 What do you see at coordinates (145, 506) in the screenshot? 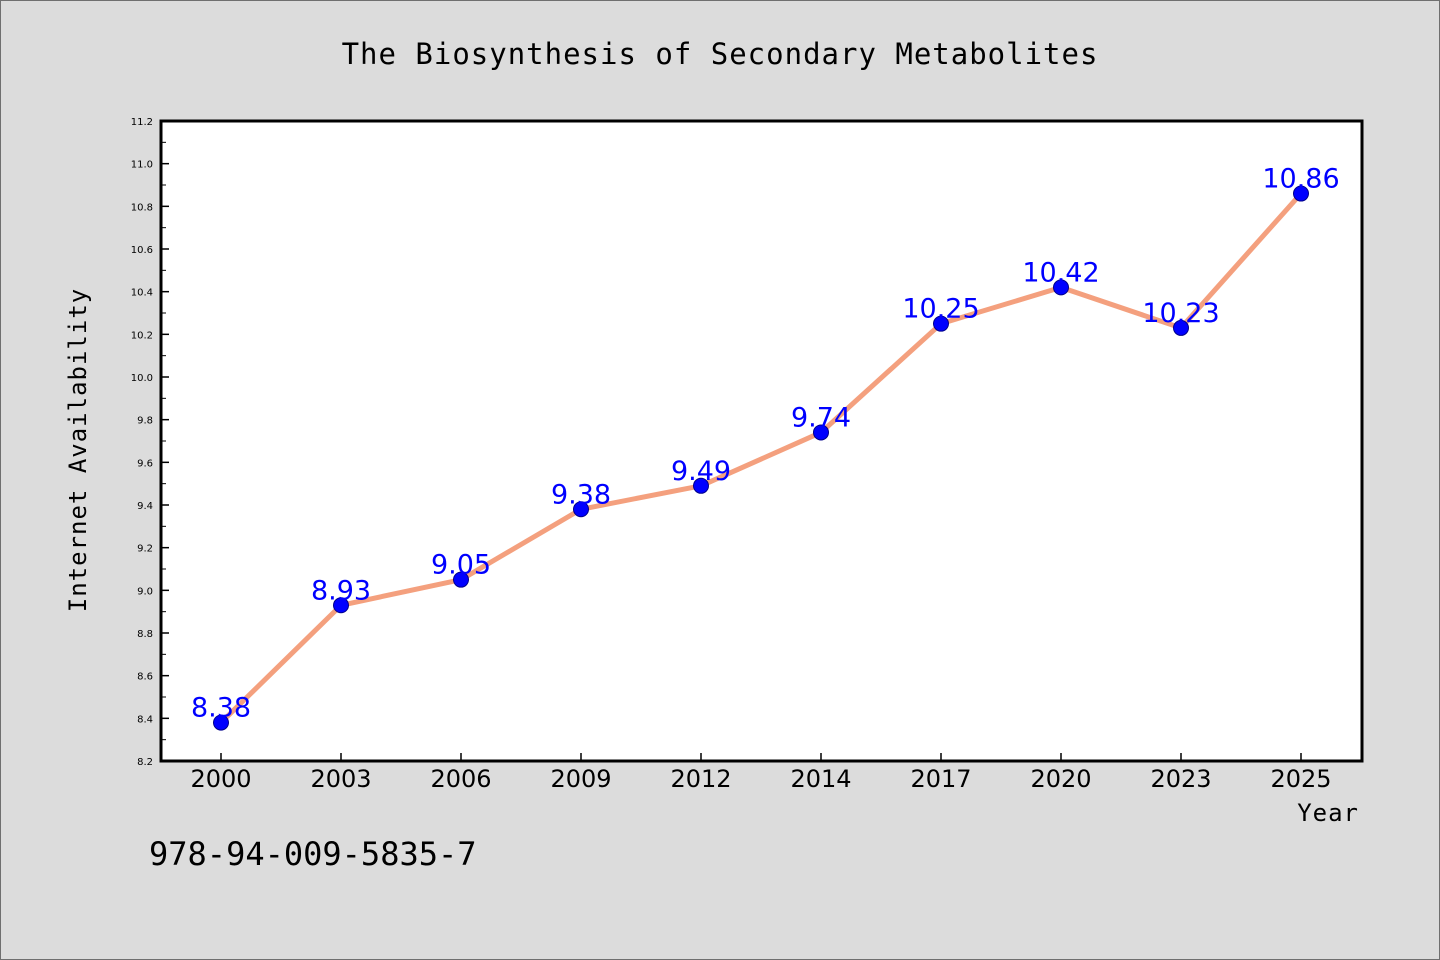
I see `y-tick-label: 9.4` at bounding box center [145, 506].